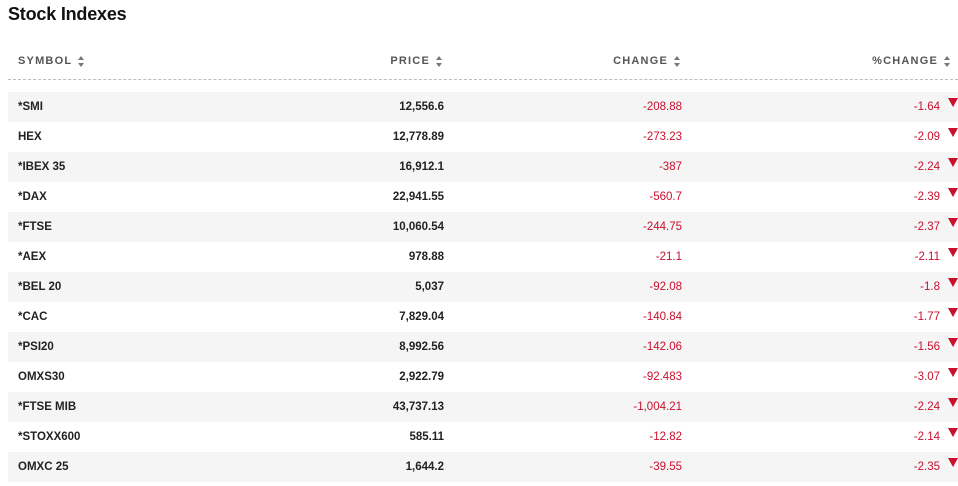 The height and width of the screenshot is (486, 958). What do you see at coordinates (30, 107) in the screenshot?
I see `symbol-cell: *SMI` at bounding box center [30, 107].